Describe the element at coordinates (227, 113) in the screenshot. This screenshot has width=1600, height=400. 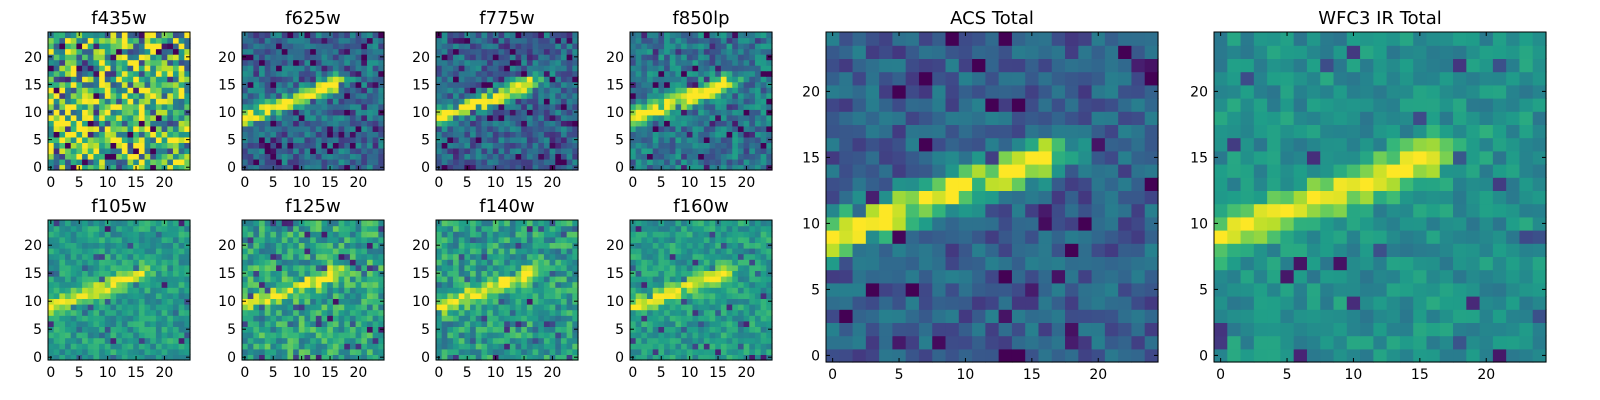
I see `y-tick-label: 10` at that location.